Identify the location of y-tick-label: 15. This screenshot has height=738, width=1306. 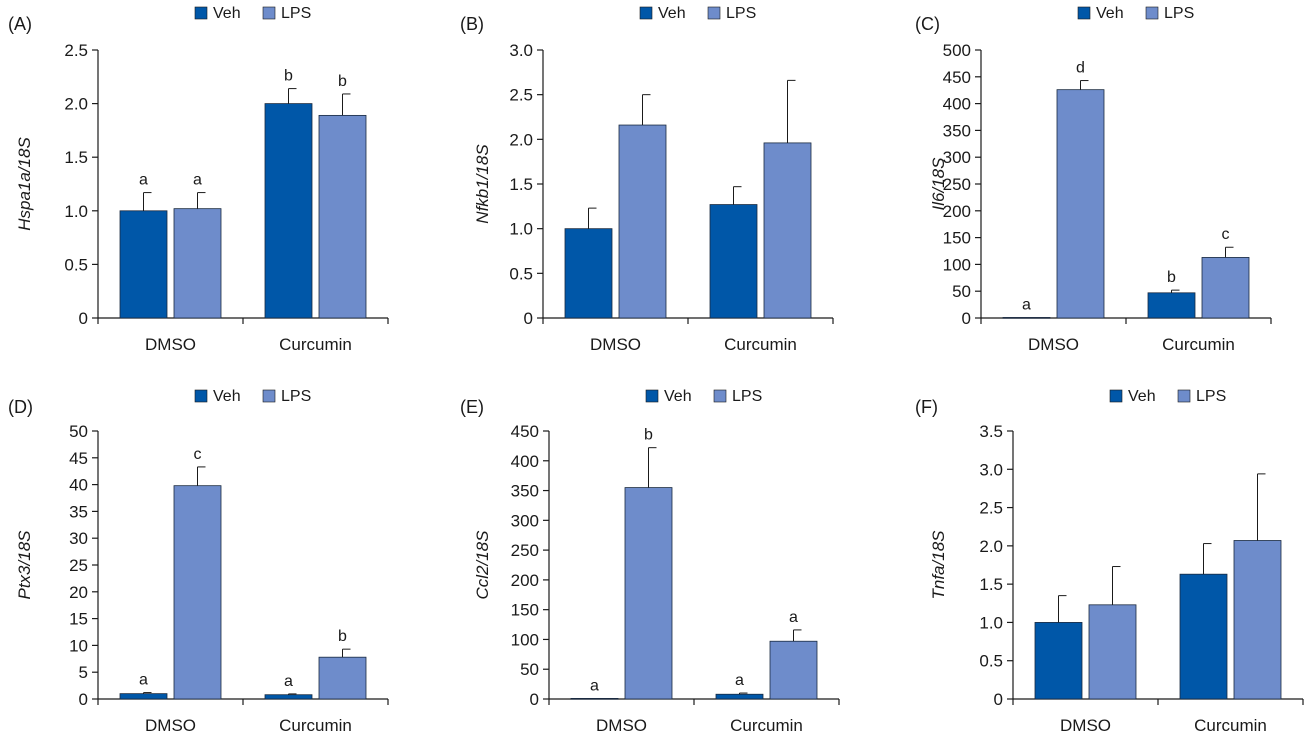
(78, 619).